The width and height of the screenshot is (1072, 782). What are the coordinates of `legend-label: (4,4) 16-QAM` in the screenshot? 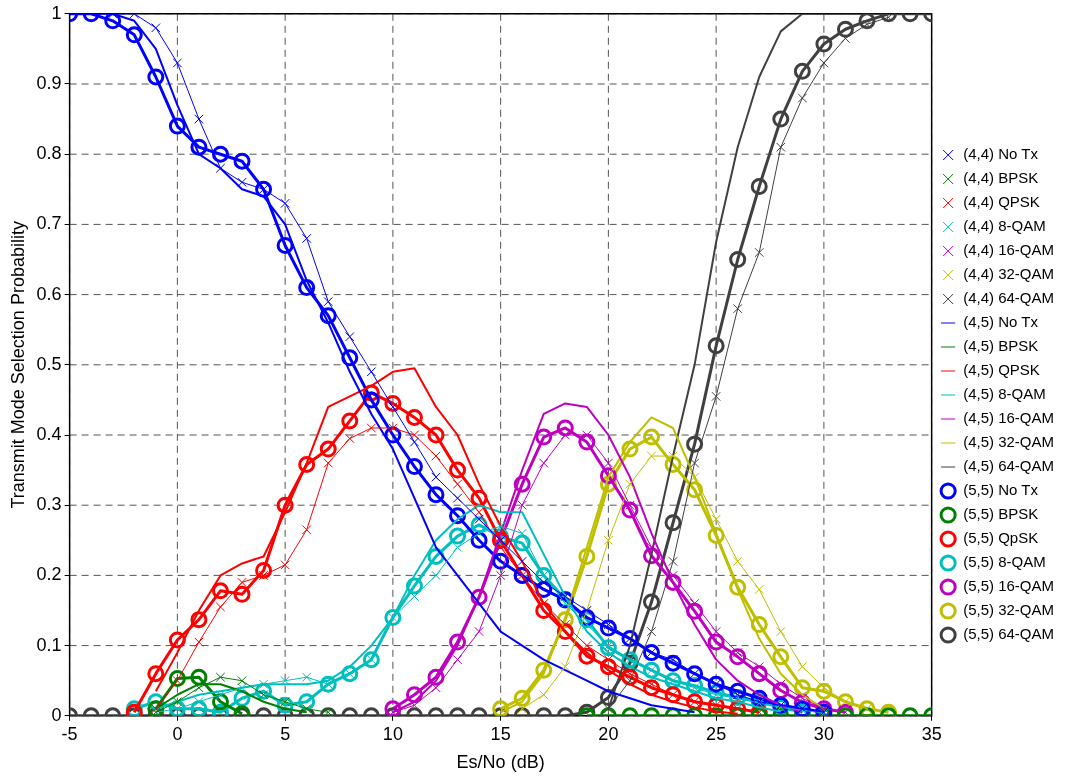 It's located at (1008, 250).